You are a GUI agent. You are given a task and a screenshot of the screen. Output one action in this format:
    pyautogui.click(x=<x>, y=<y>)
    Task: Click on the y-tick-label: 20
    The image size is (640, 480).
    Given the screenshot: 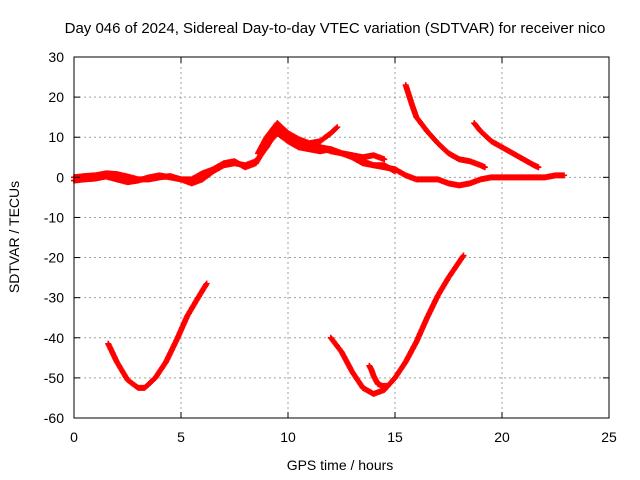 What is the action you would take?
    pyautogui.click(x=56, y=97)
    